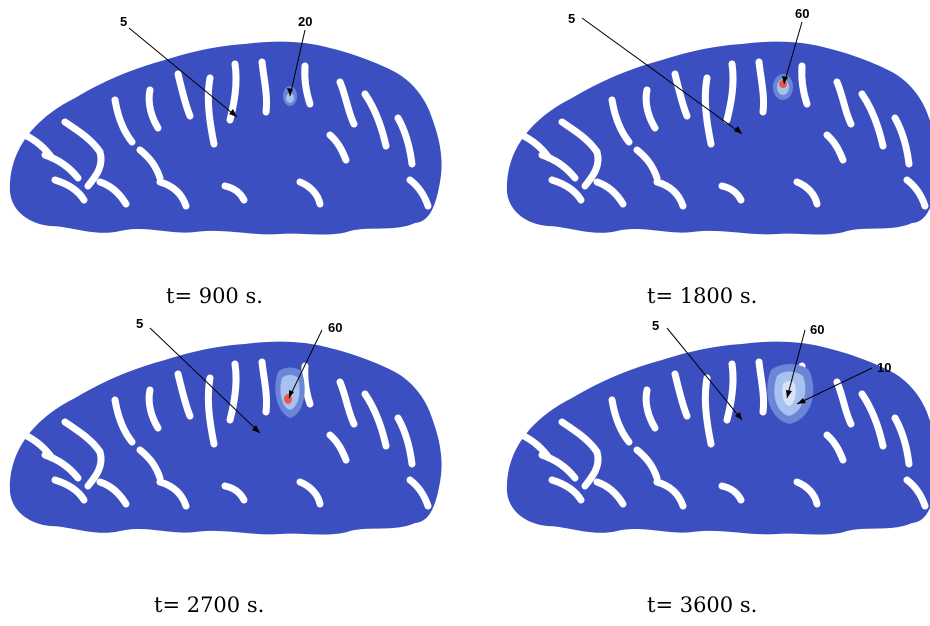 The image size is (930, 626). I want to click on panel-caption: t= 3600 s., so click(702, 605).